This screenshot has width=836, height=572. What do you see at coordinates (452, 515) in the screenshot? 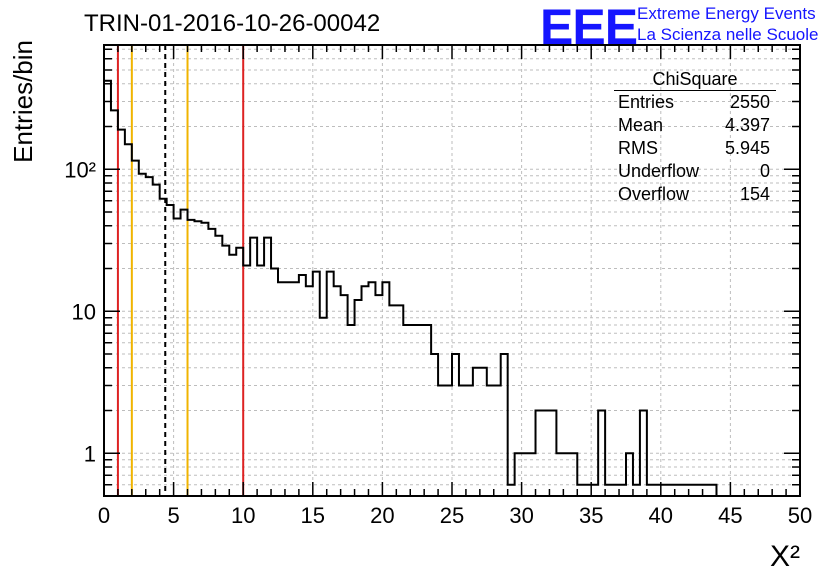
I see `x-tick-label: 25` at bounding box center [452, 515].